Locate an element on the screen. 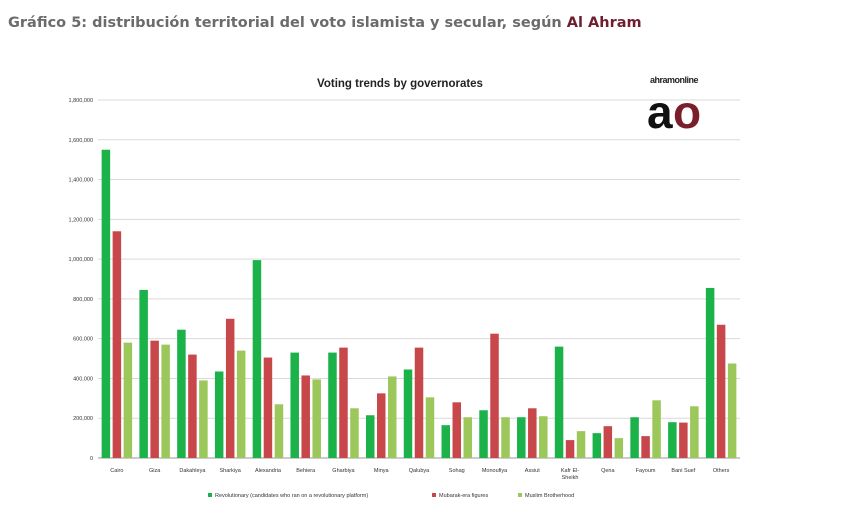 The image size is (852, 513). x-category-label: Cairo is located at coordinates (116, 471).